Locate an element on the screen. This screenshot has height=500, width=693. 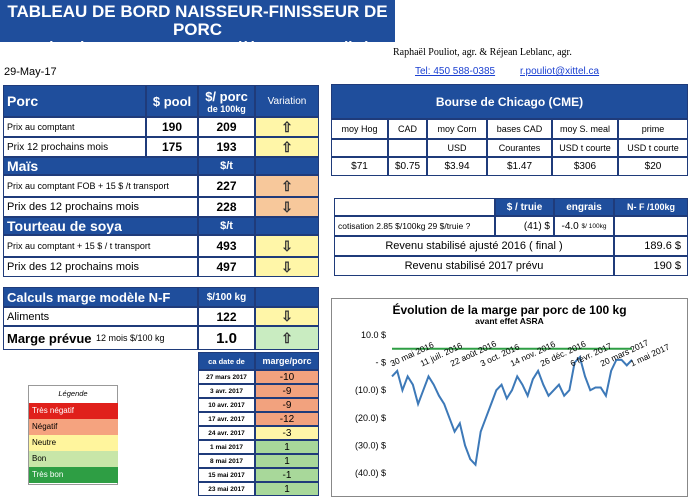
cme-col-value: $3.94 is located at coordinates (457, 166).